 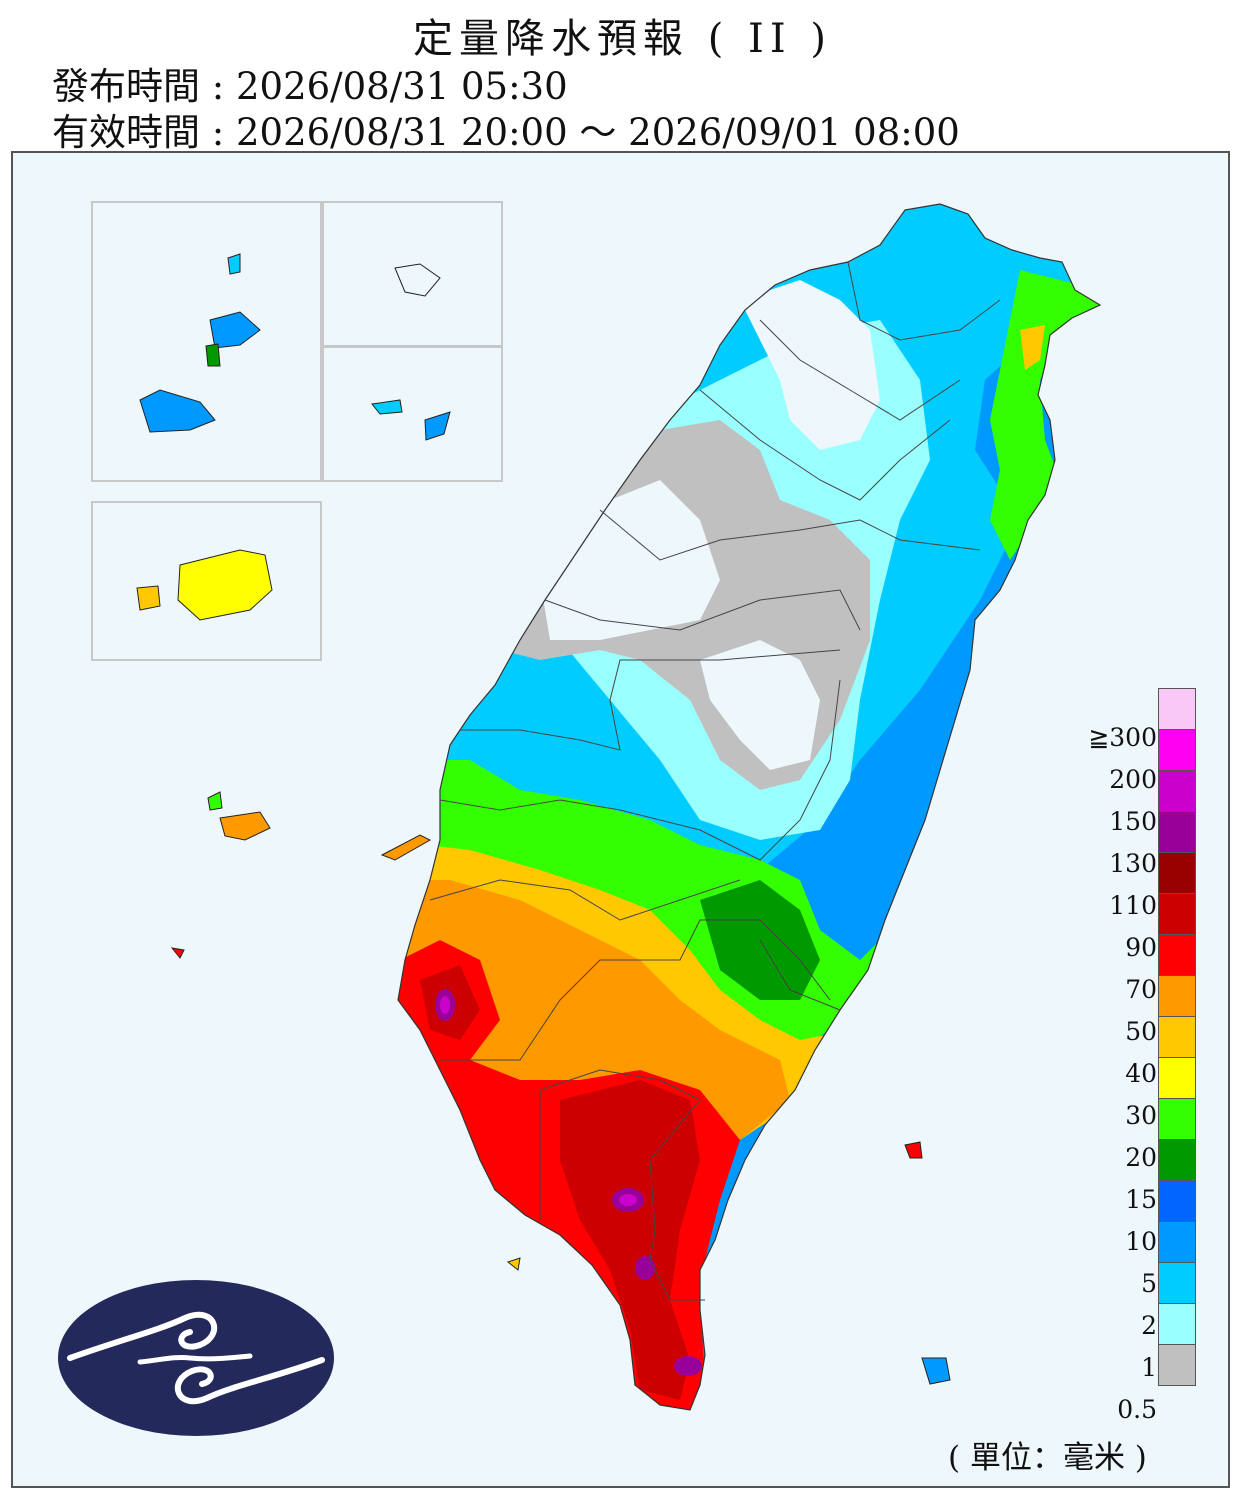 I want to click on cwa-logo, so click(x=196, y=1358).